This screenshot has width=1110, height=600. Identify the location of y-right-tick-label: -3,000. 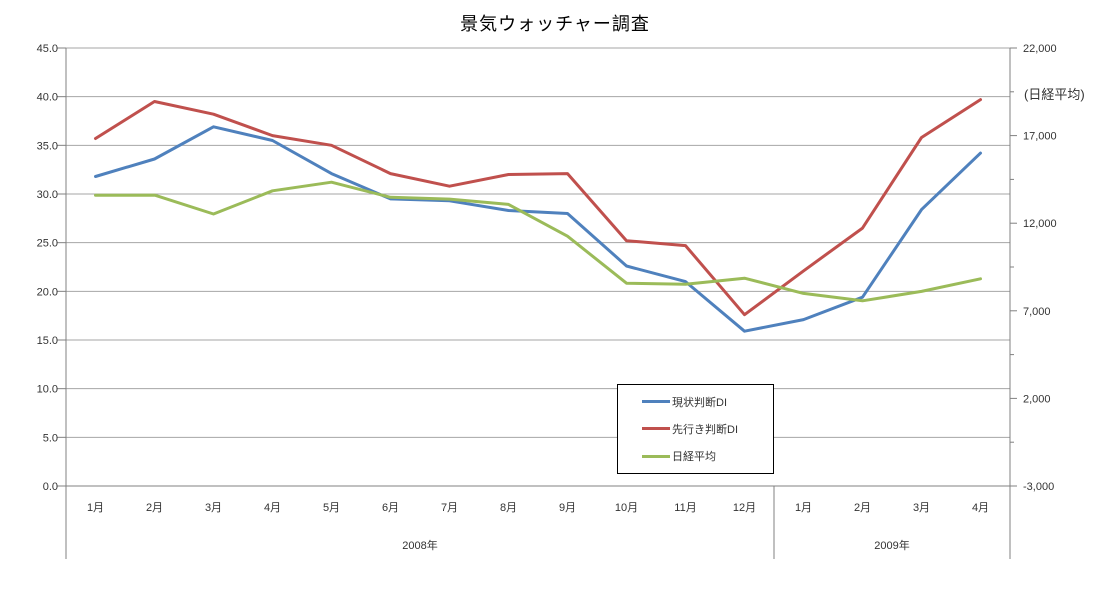
(1038, 487).